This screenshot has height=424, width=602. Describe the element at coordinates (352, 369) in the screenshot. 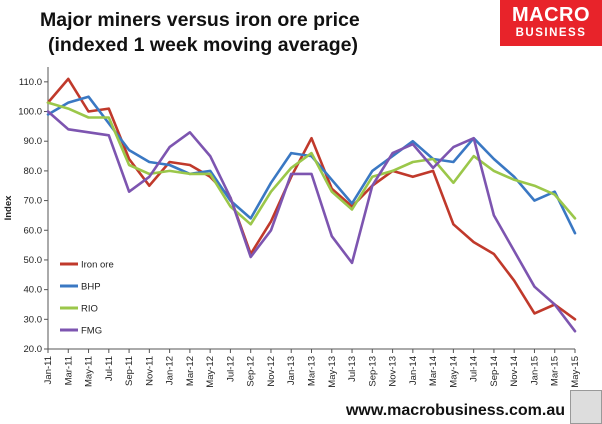

I see `x-tick-label: Jul-13` at that location.